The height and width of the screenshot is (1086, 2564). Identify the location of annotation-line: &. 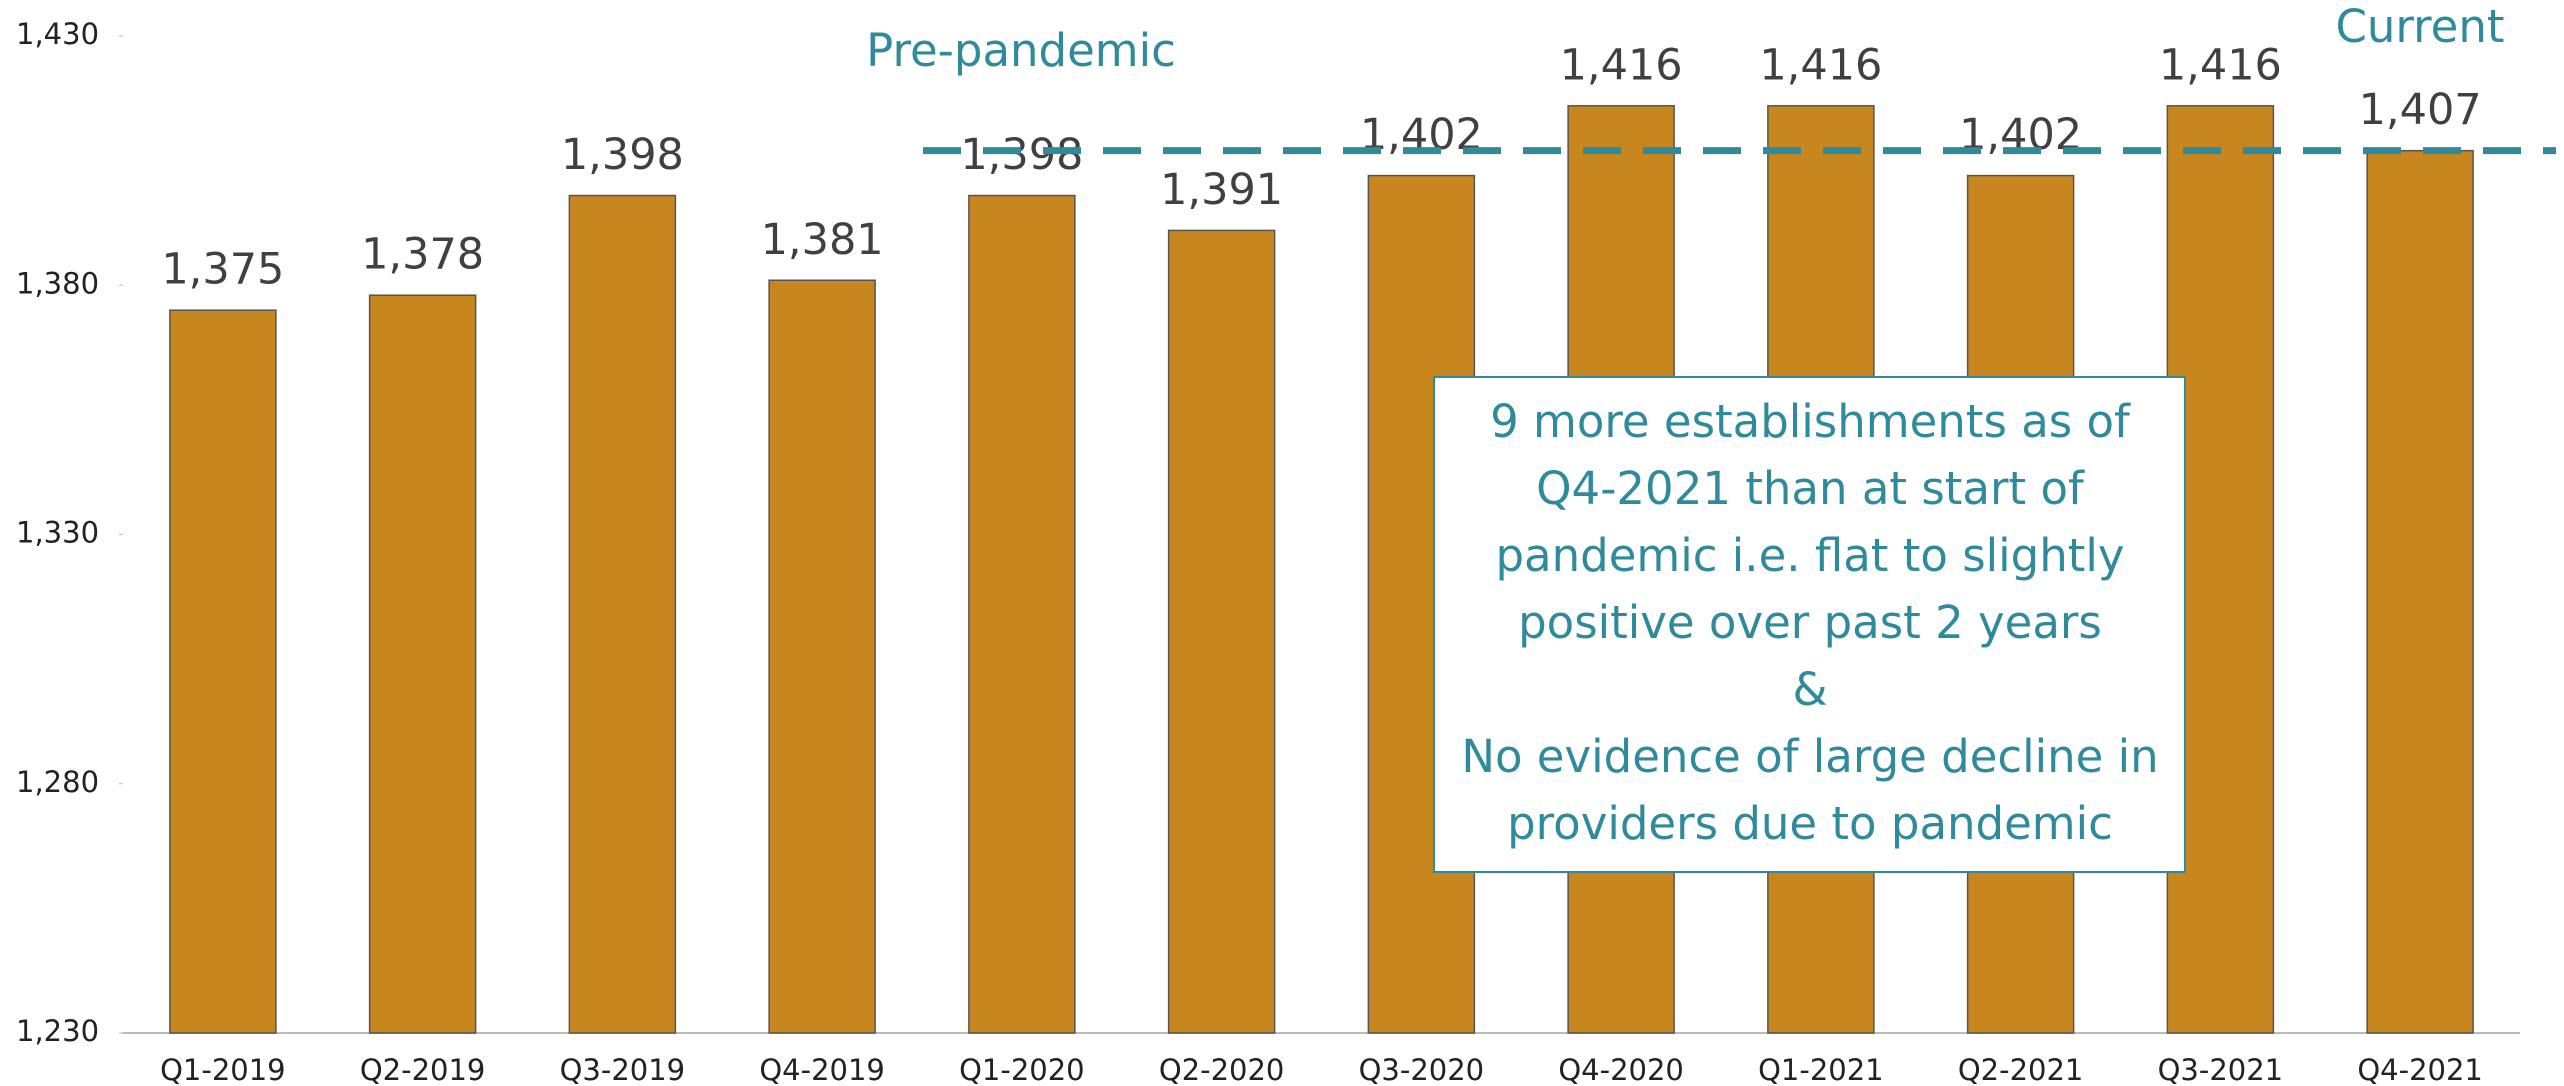
(1809, 689).